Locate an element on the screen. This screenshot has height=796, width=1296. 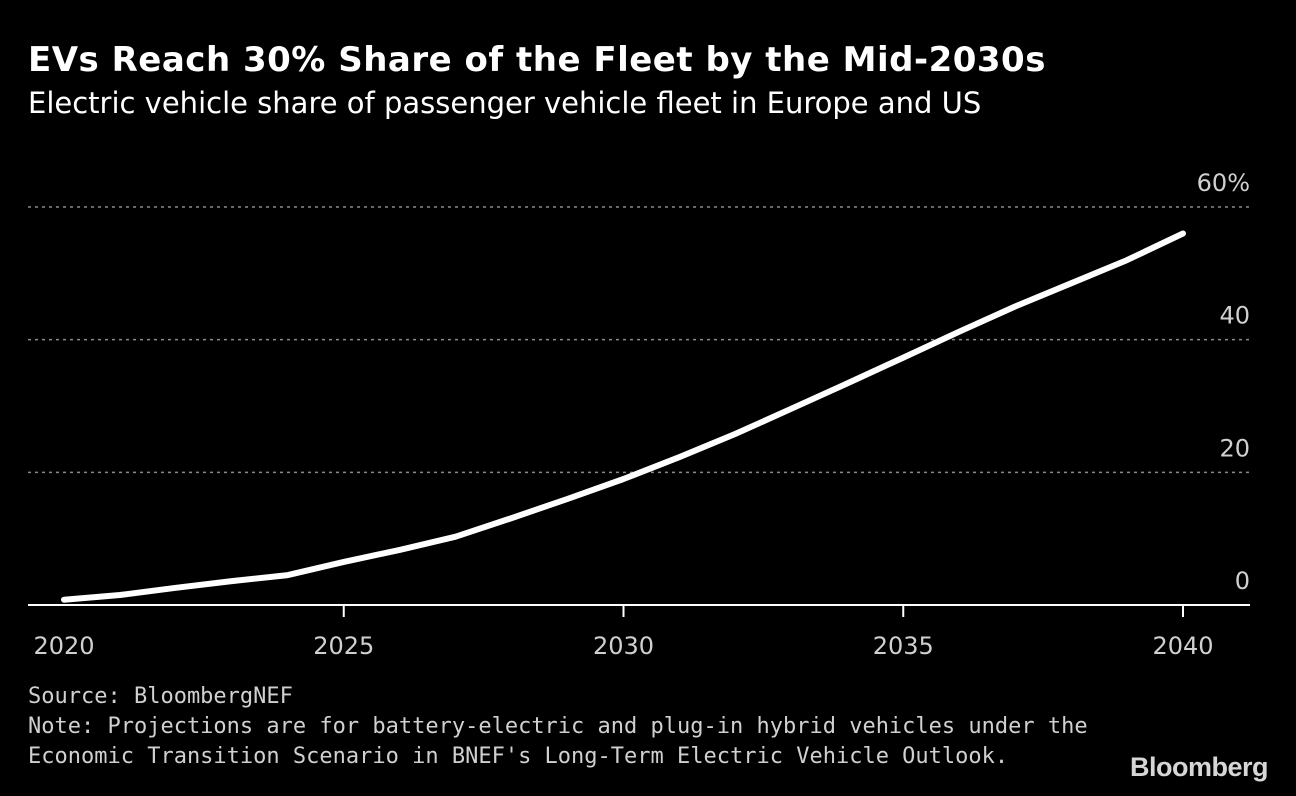
x-tick-label-2025: 2025 is located at coordinates (343, 646).